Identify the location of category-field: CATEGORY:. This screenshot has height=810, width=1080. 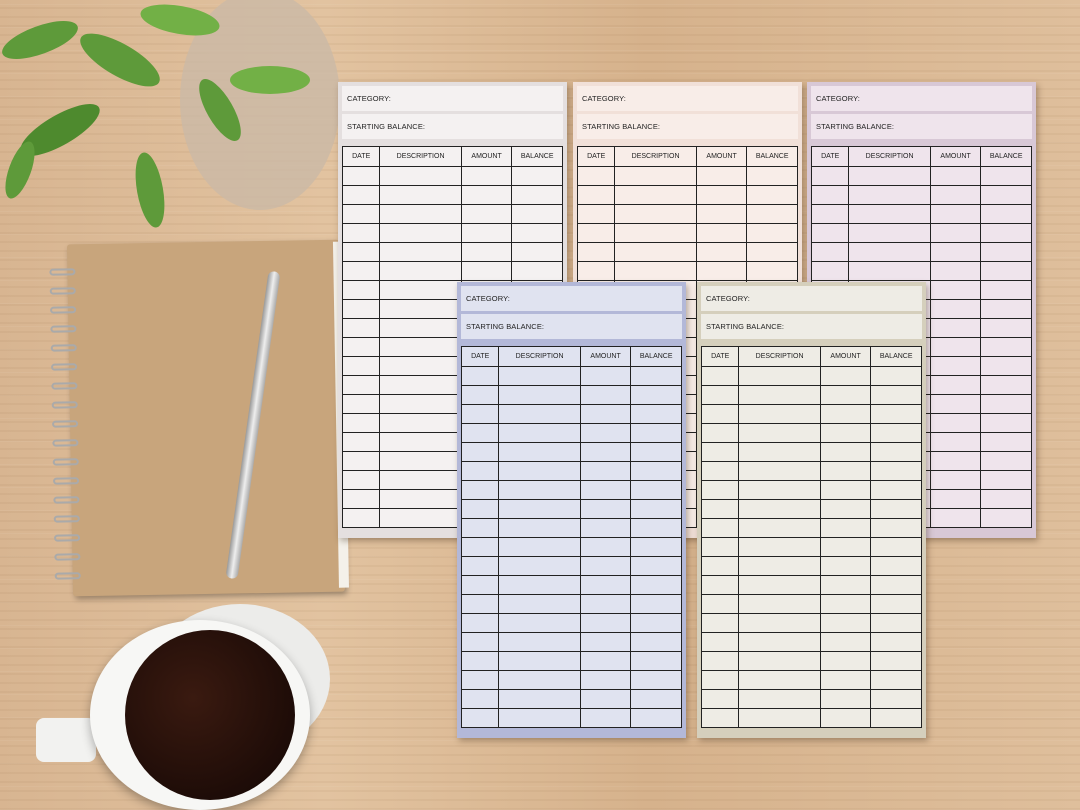
(452, 98).